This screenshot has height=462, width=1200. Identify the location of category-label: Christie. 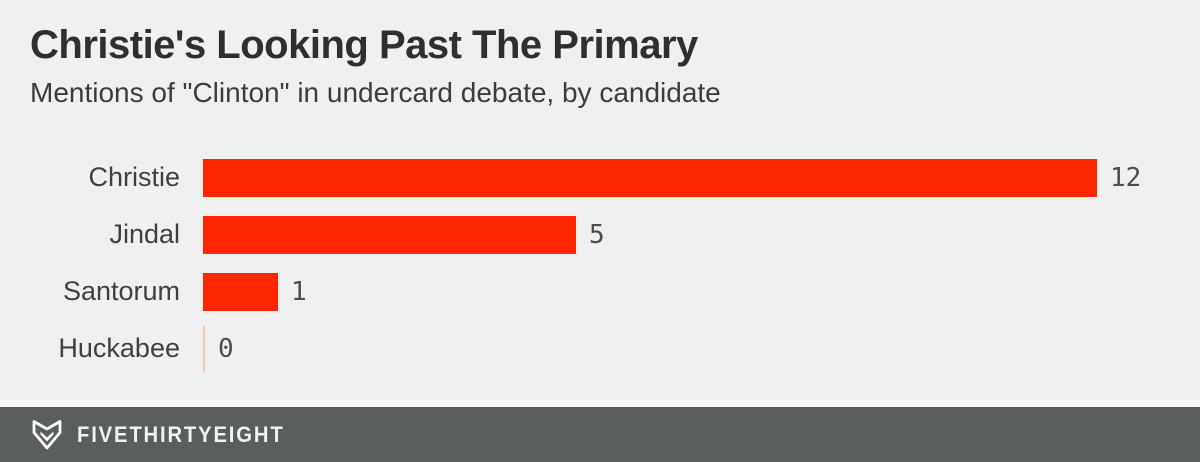
(134, 177).